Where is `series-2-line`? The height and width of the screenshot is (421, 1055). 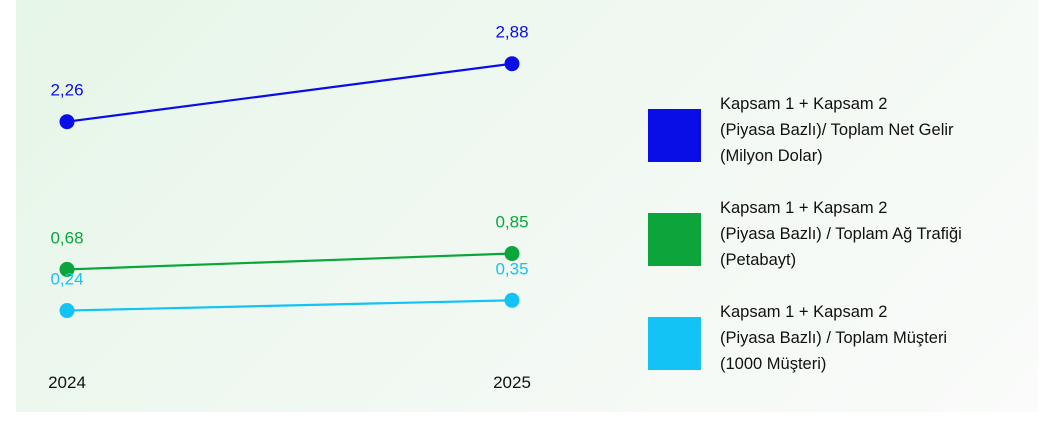 series-2-line is located at coordinates (289, 305).